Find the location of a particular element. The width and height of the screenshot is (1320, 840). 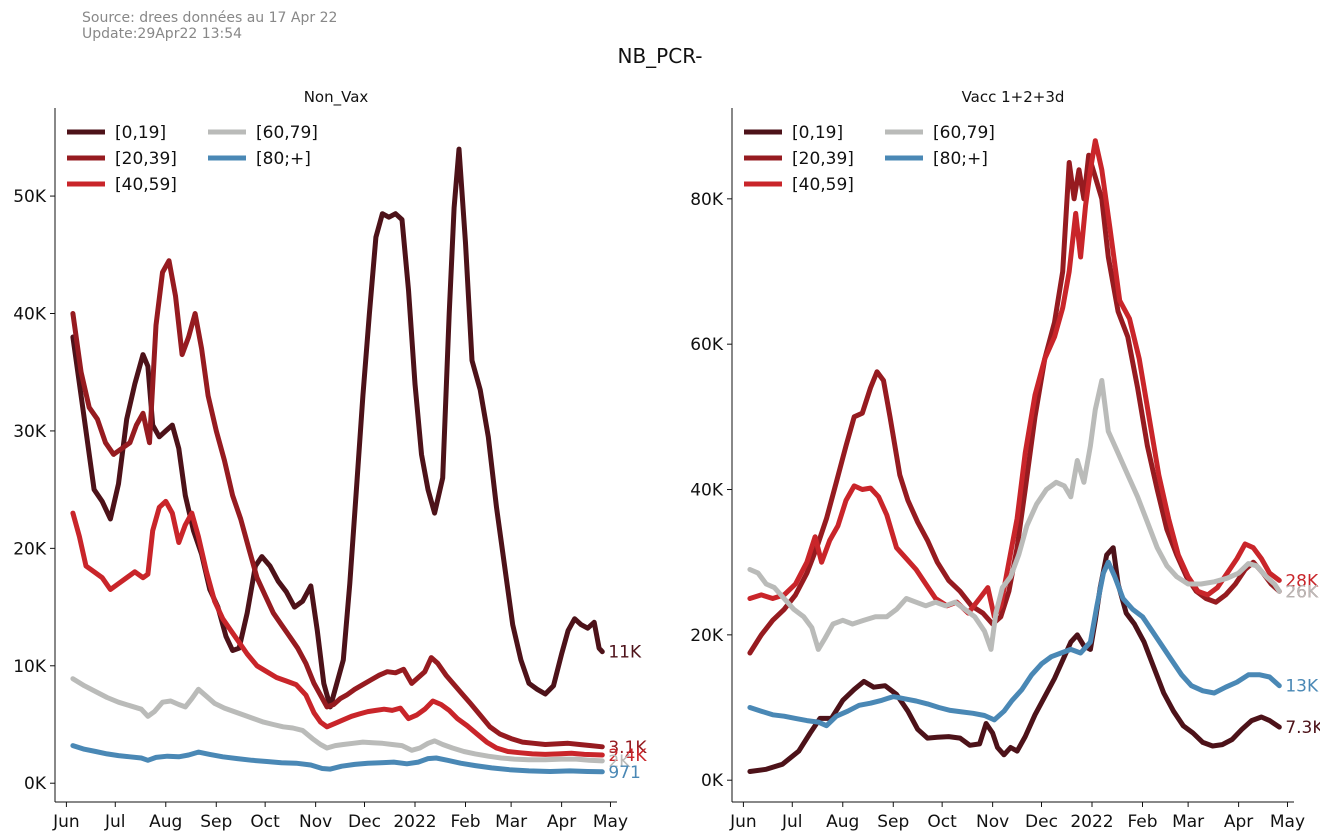

y-tick-label: 30K is located at coordinates (30, 432).